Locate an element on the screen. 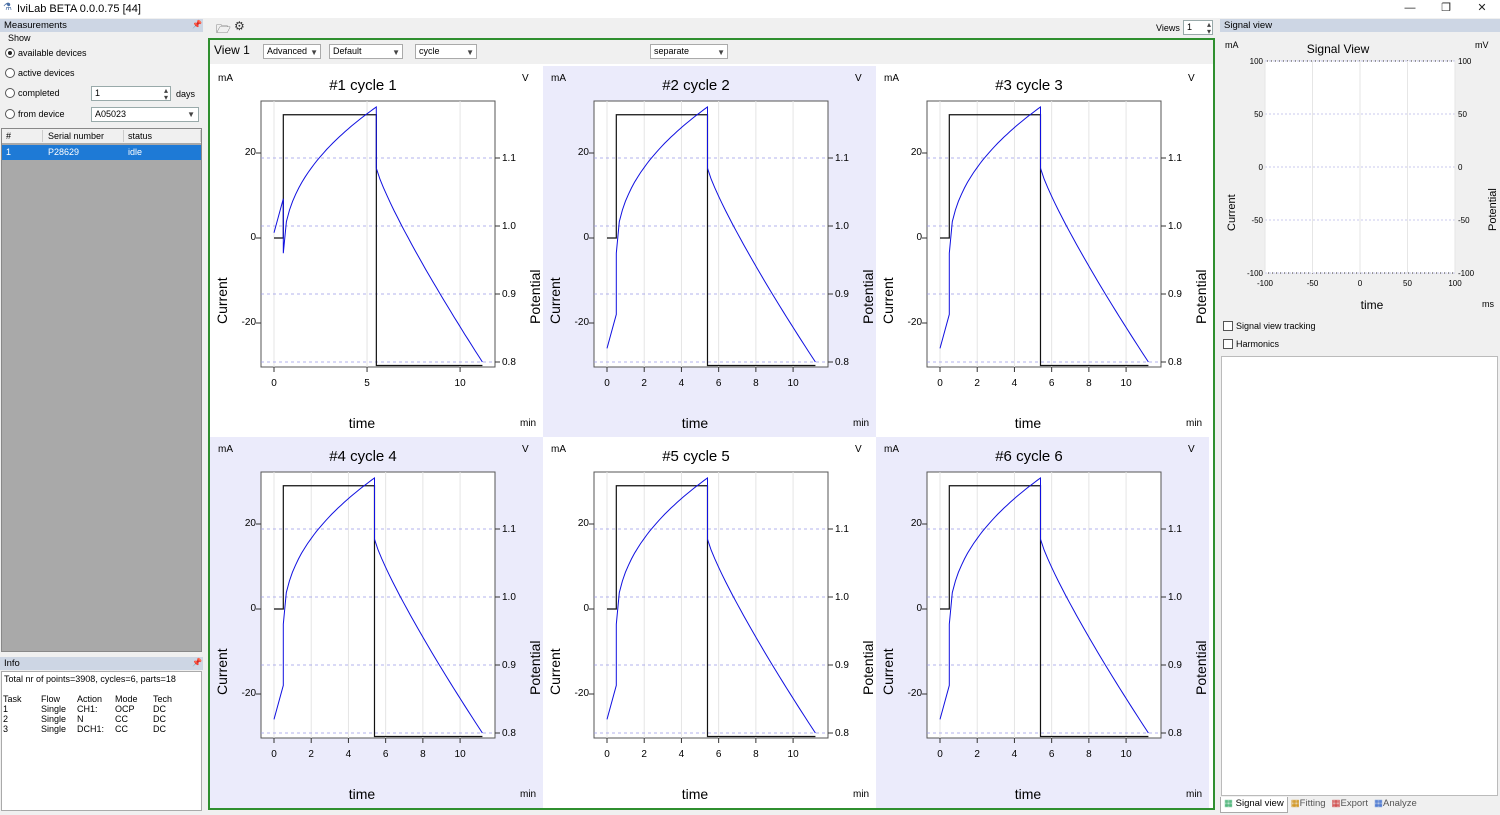 The height and width of the screenshot is (815, 1500). restore-button: ❐ is located at coordinates (1446, 8).